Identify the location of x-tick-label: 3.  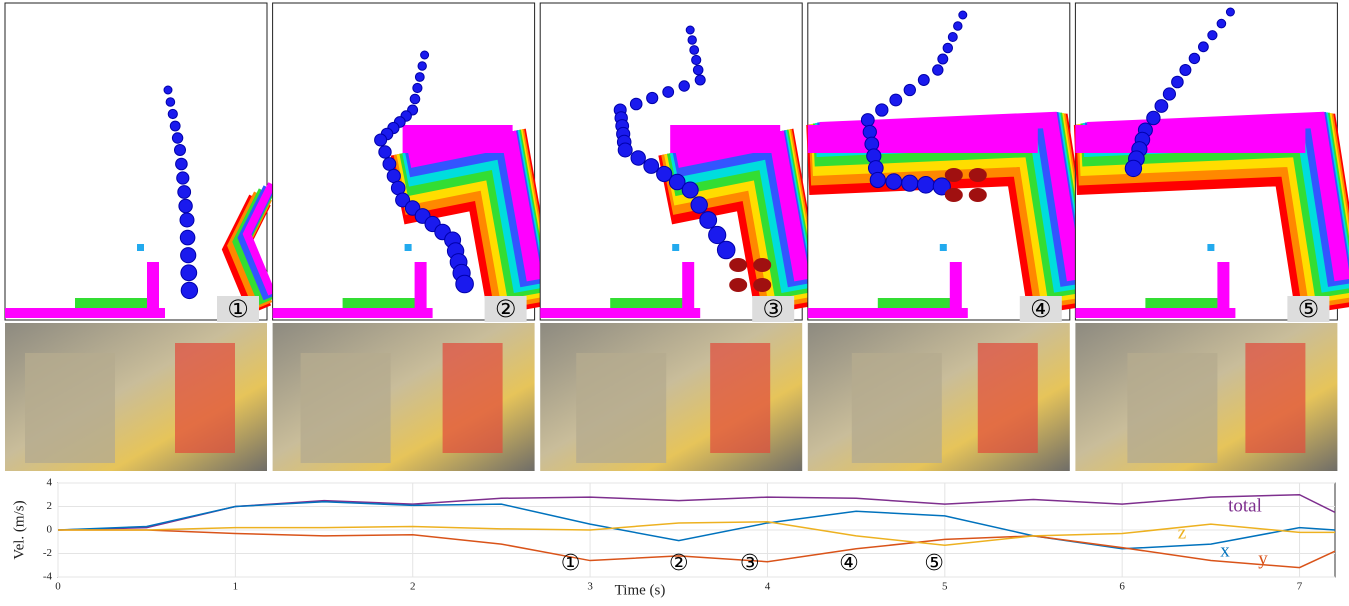
(590, 587).